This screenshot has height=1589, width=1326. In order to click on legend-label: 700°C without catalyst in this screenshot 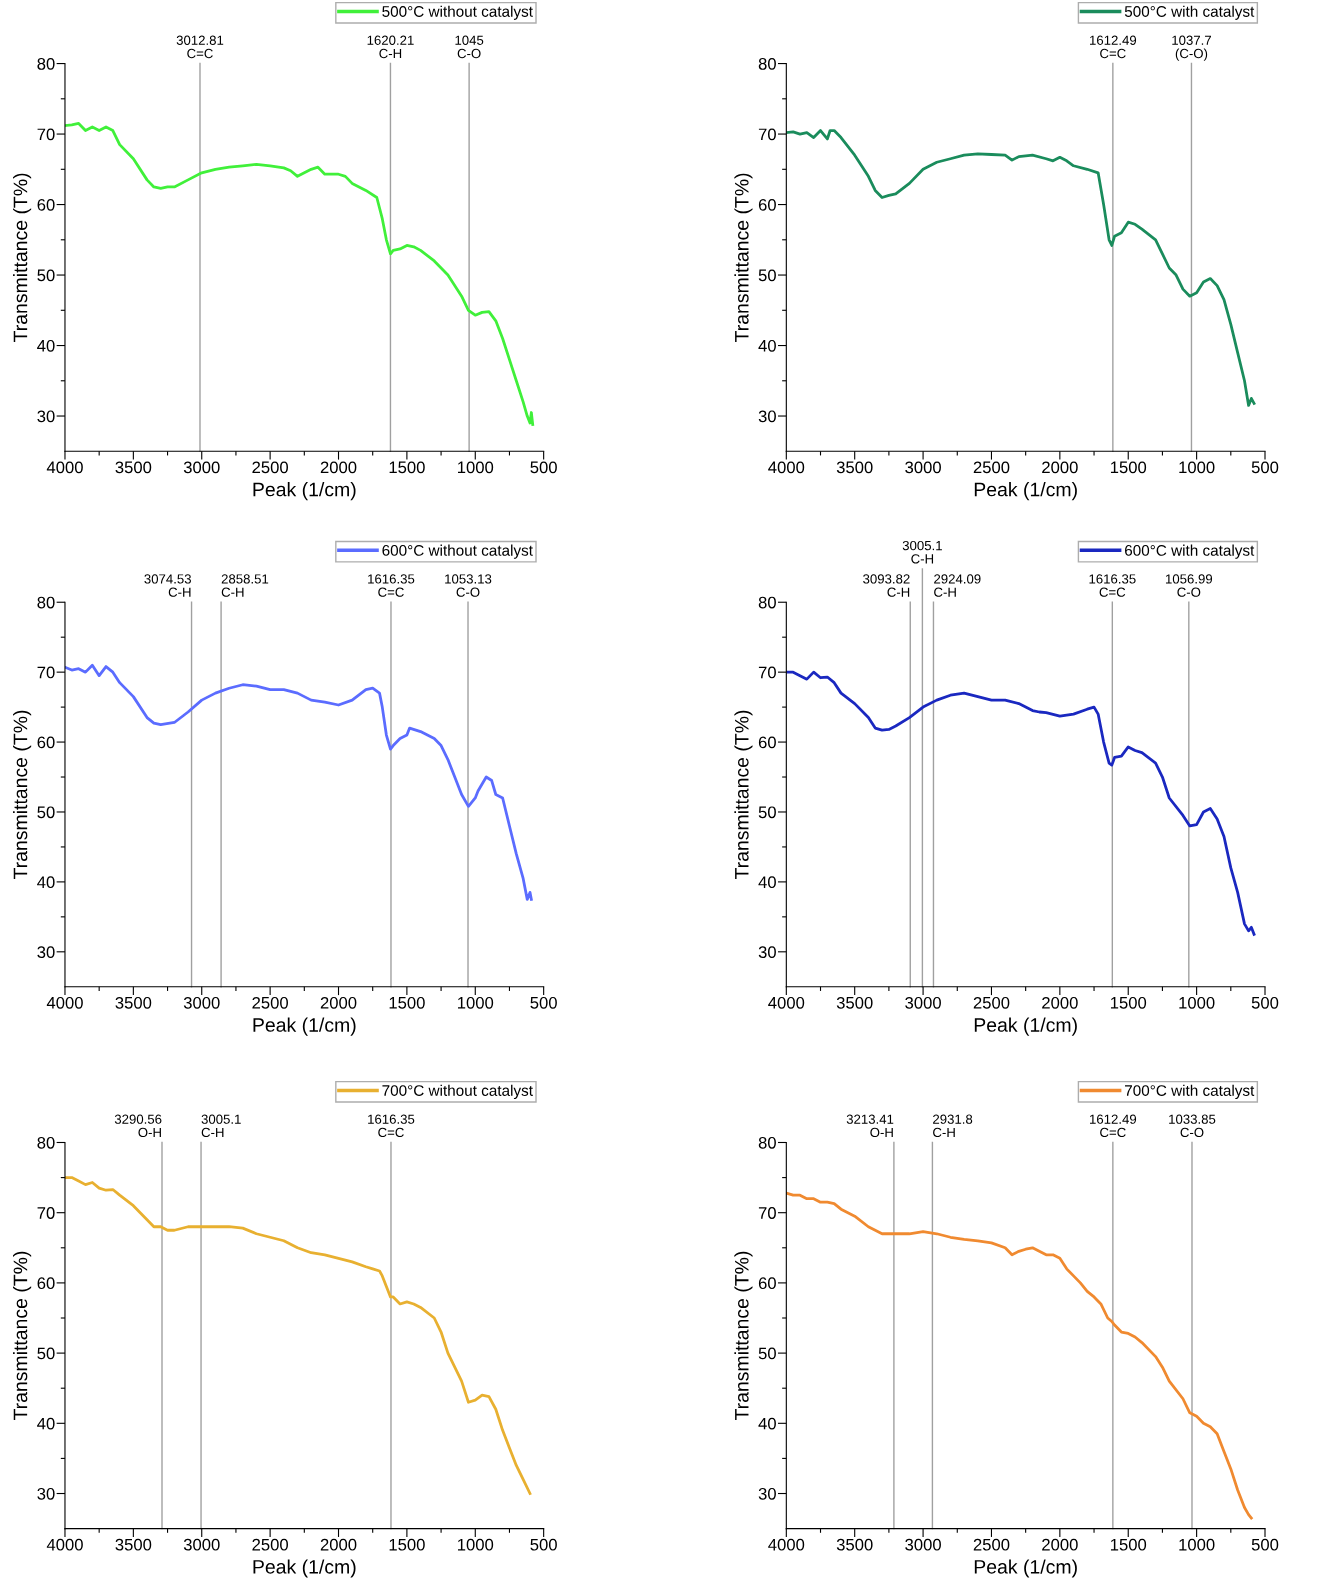, I will do `click(457, 1091)`.